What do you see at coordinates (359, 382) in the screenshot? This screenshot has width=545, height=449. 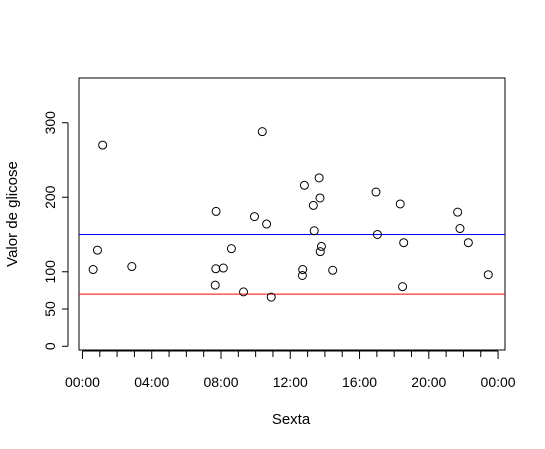 I see `x-tick-label: 16:00` at bounding box center [359, 382].